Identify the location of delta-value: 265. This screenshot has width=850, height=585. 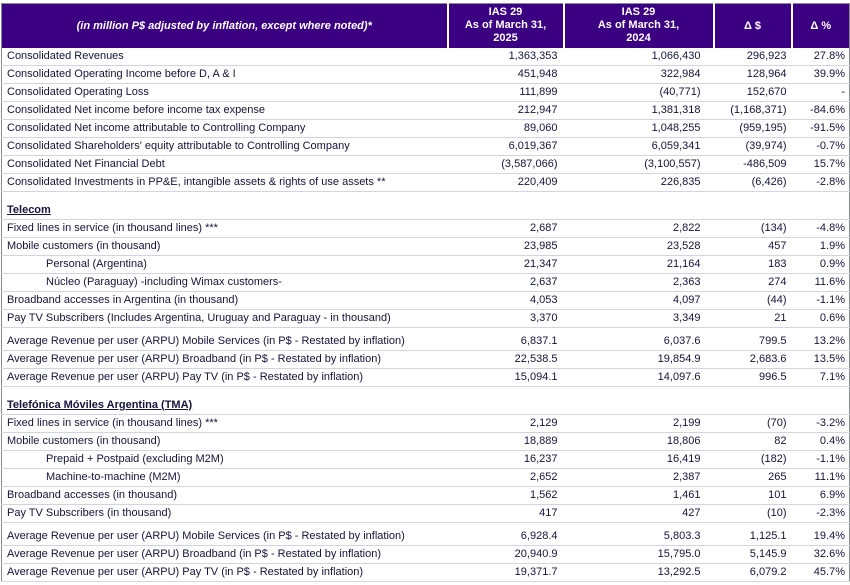
(752, 477).